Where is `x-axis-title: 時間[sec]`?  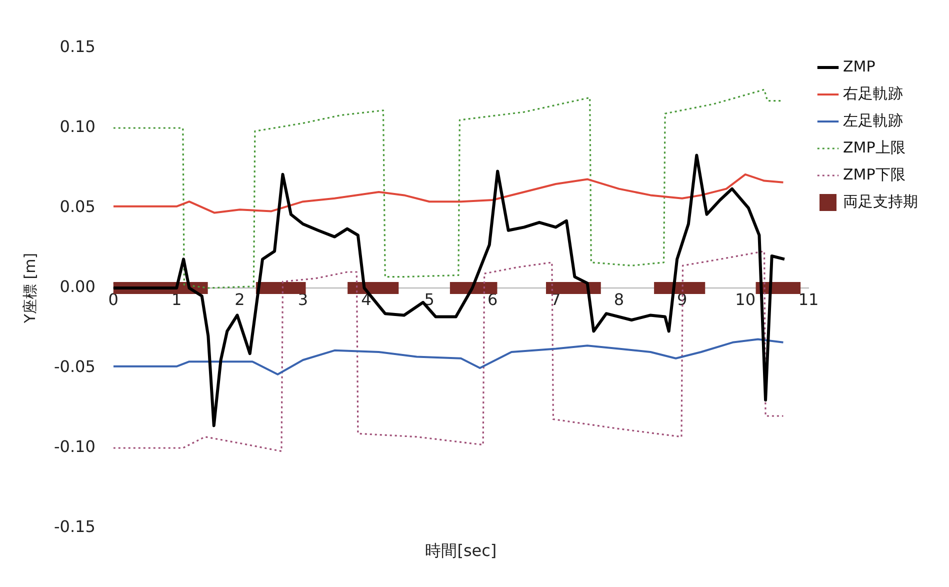
x-axis-title: 時間[sec] is located at coordinates (461, 550).